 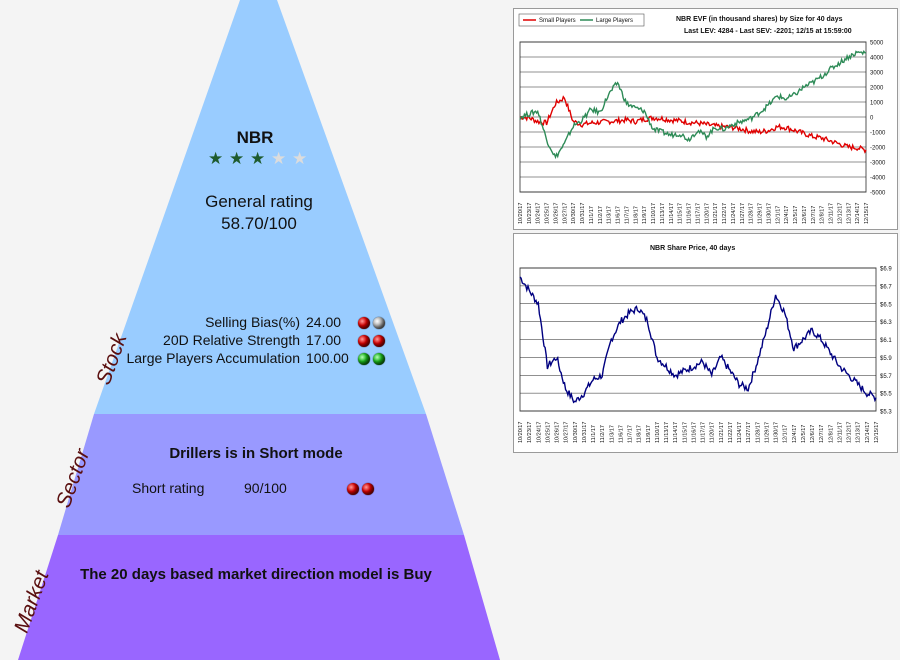 What do you see at coordinates (859, 432) in the screenshot?
I see `x-tick-label: 12/13/17` at bounding box center [859, 432].